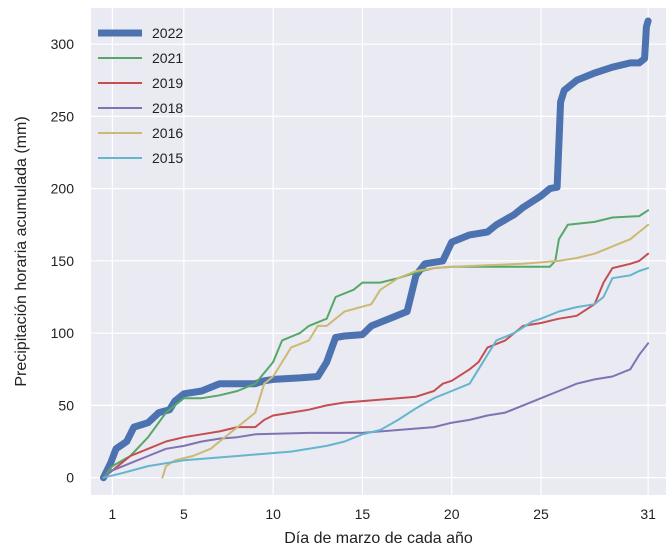 The width and height of the screenshot is (670, 549). What do you see at coordinates (140, 58) in the screenshot?
I see `legend-item-2021: 2021` at bounding box center [140, 58].